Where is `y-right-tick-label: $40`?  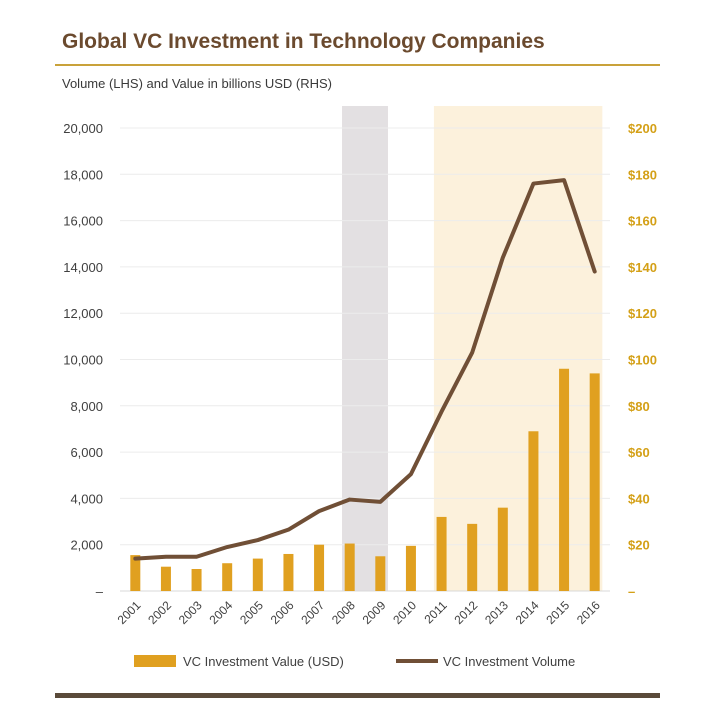
y-right-tick-label: $40 is located at coordinates (639, 498).